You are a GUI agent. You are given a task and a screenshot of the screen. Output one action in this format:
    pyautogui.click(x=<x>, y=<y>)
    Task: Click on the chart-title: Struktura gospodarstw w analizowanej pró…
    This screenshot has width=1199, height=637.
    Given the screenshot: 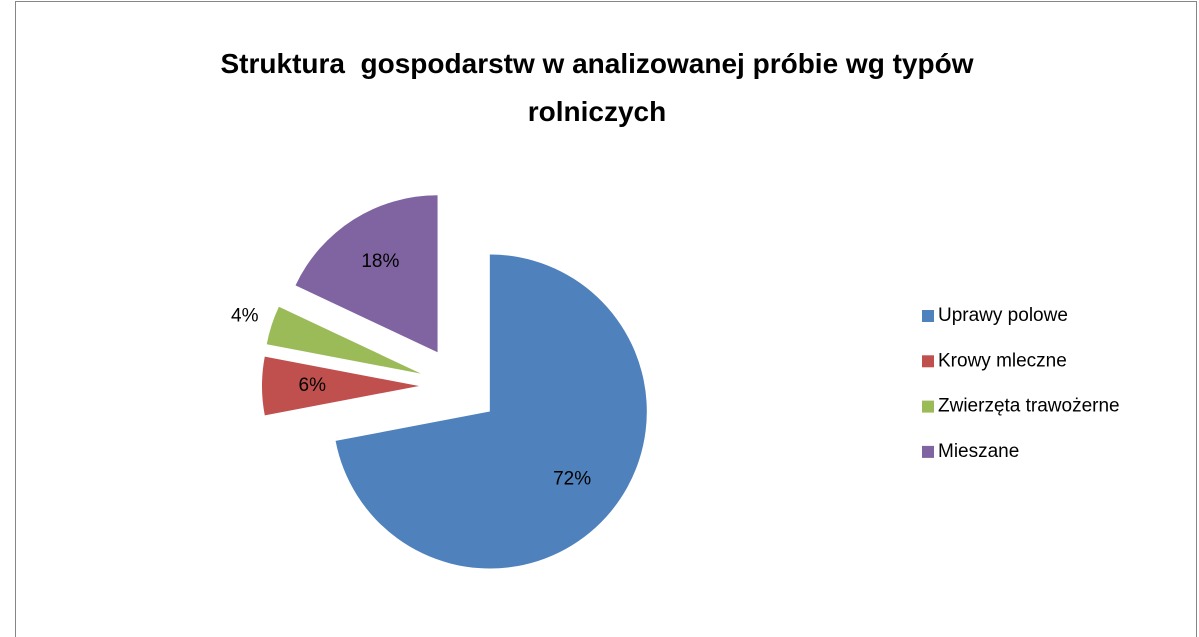 What is the action you would take?
    pyautogui.click(x=601, y=87)
    